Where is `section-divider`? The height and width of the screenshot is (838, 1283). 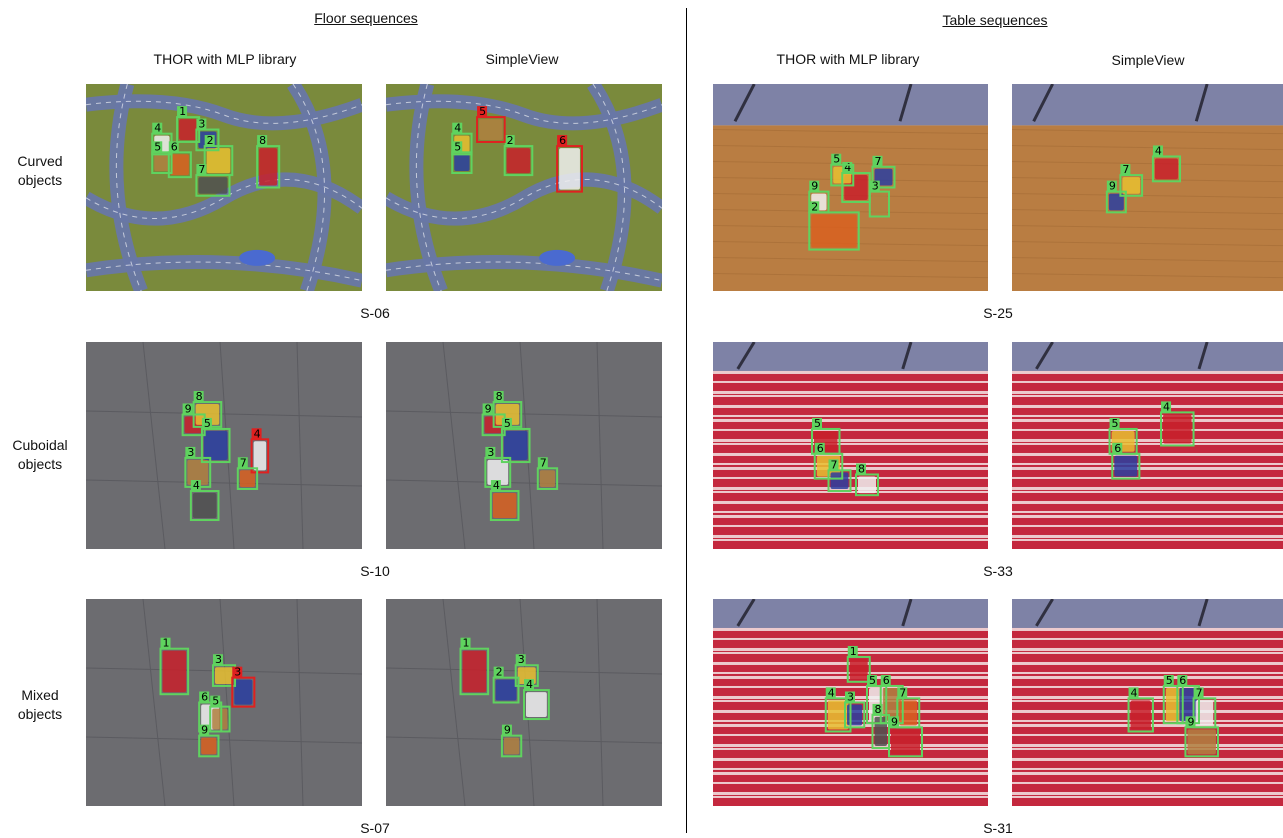
section-divider is located at coordinates (686, 420).